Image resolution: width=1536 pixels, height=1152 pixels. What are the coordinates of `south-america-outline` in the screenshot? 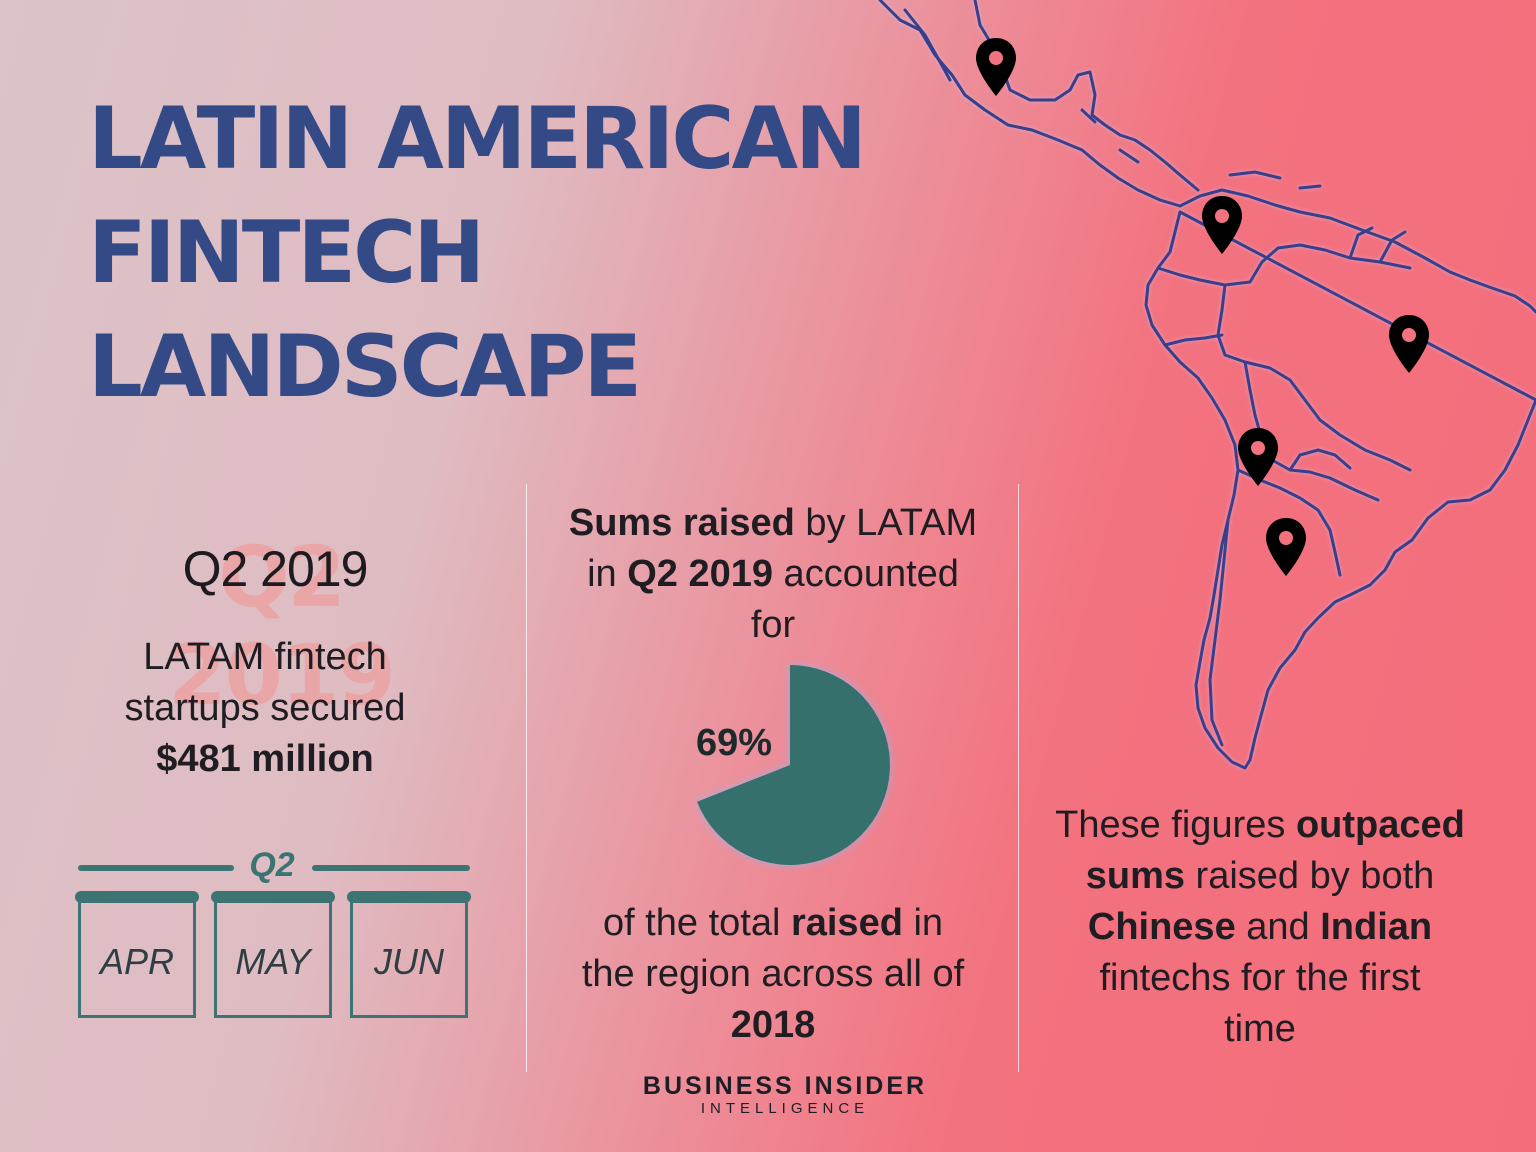 It's located at (1340, 479).